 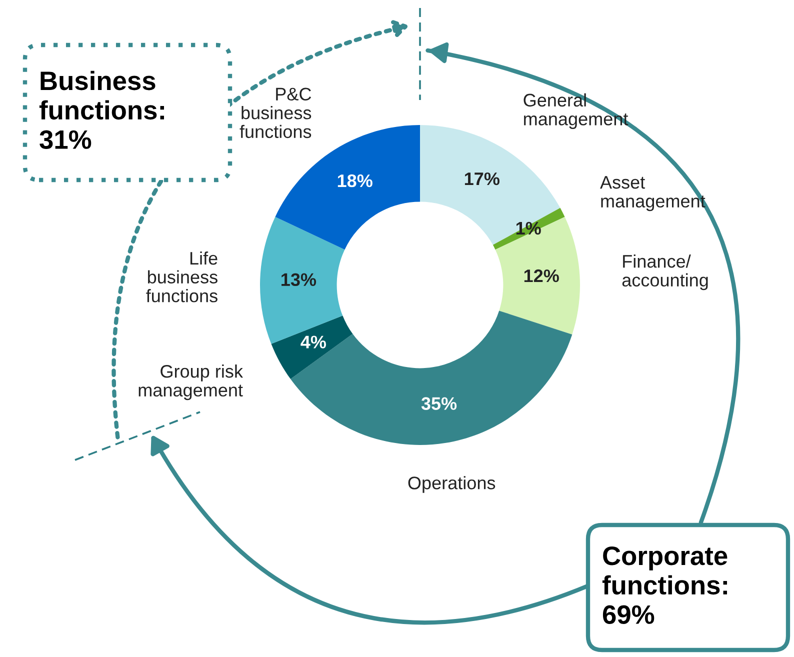 What do you see at coordinates (482, 179) in the screenshot?
I see `data-label: 17%` at bounding box center [482, 179].